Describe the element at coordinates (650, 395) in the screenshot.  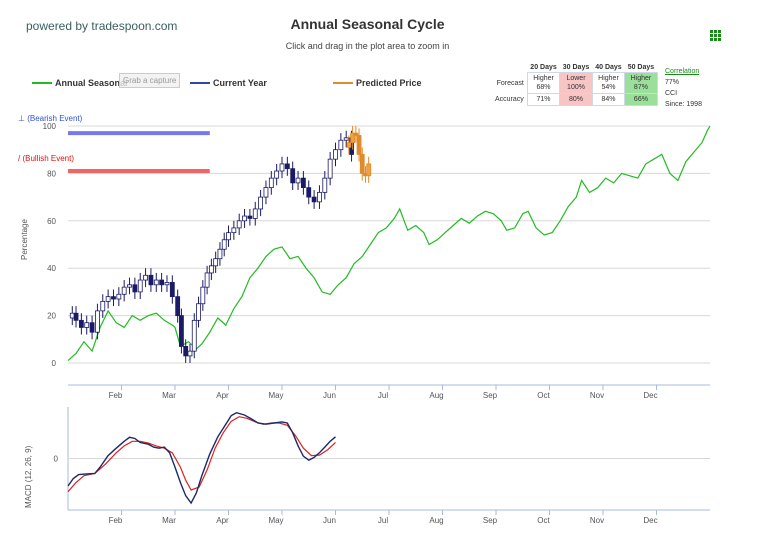
I see `x-tick-label: Dec` at that location.